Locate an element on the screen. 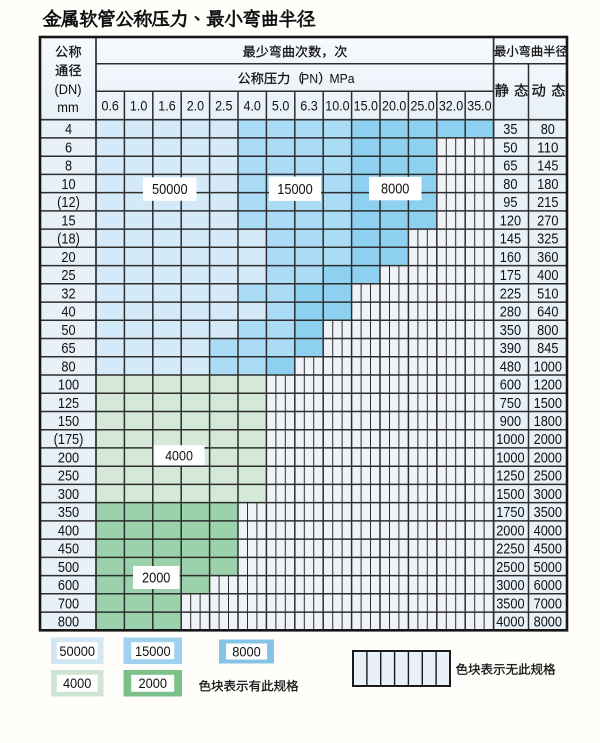  svg-text: 15 is located at coordinates (68, 221).